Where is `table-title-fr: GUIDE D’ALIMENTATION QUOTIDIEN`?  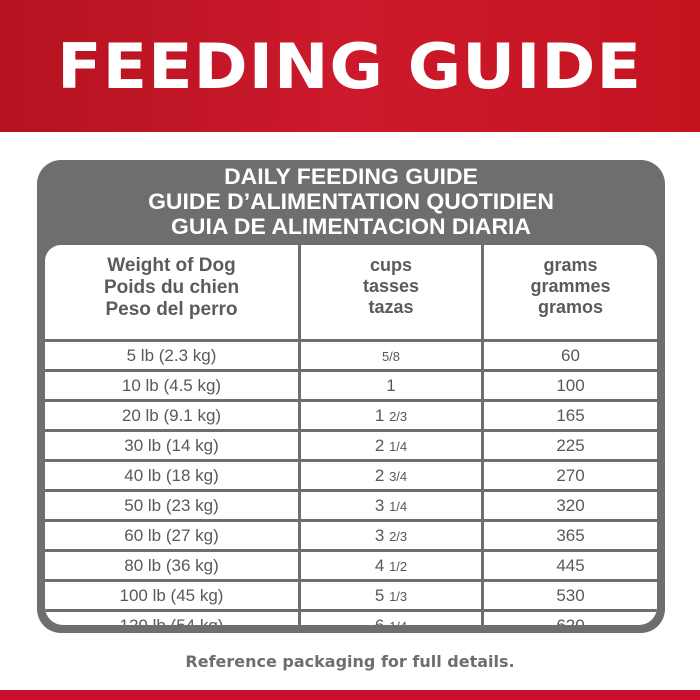
table-title-fr: GUIDE D’ALIMENTATION QUOTIDIEN is located at coordinates (351, 201).